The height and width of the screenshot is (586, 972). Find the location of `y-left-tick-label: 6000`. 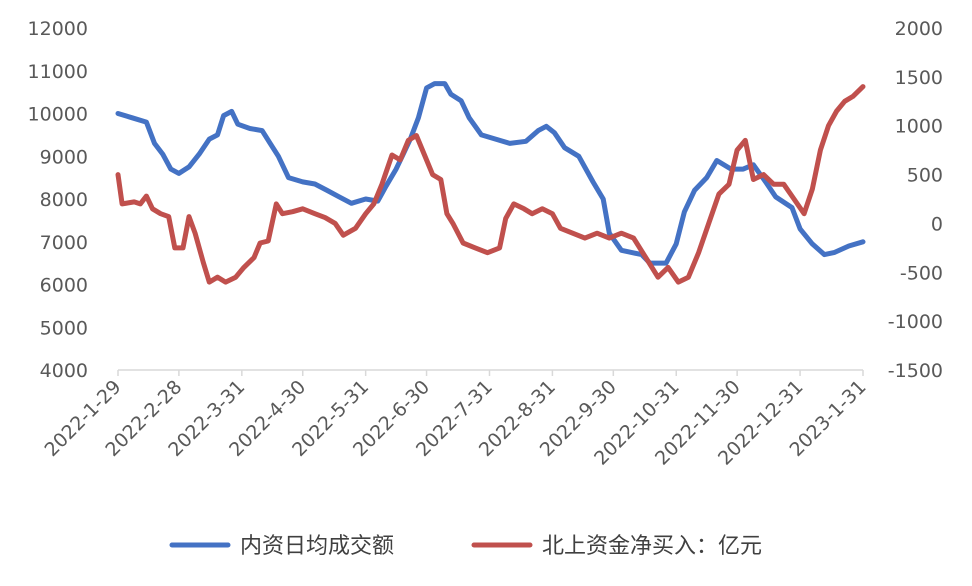

y-left-tick-label: 6000 is located at coordinates (64, 286).